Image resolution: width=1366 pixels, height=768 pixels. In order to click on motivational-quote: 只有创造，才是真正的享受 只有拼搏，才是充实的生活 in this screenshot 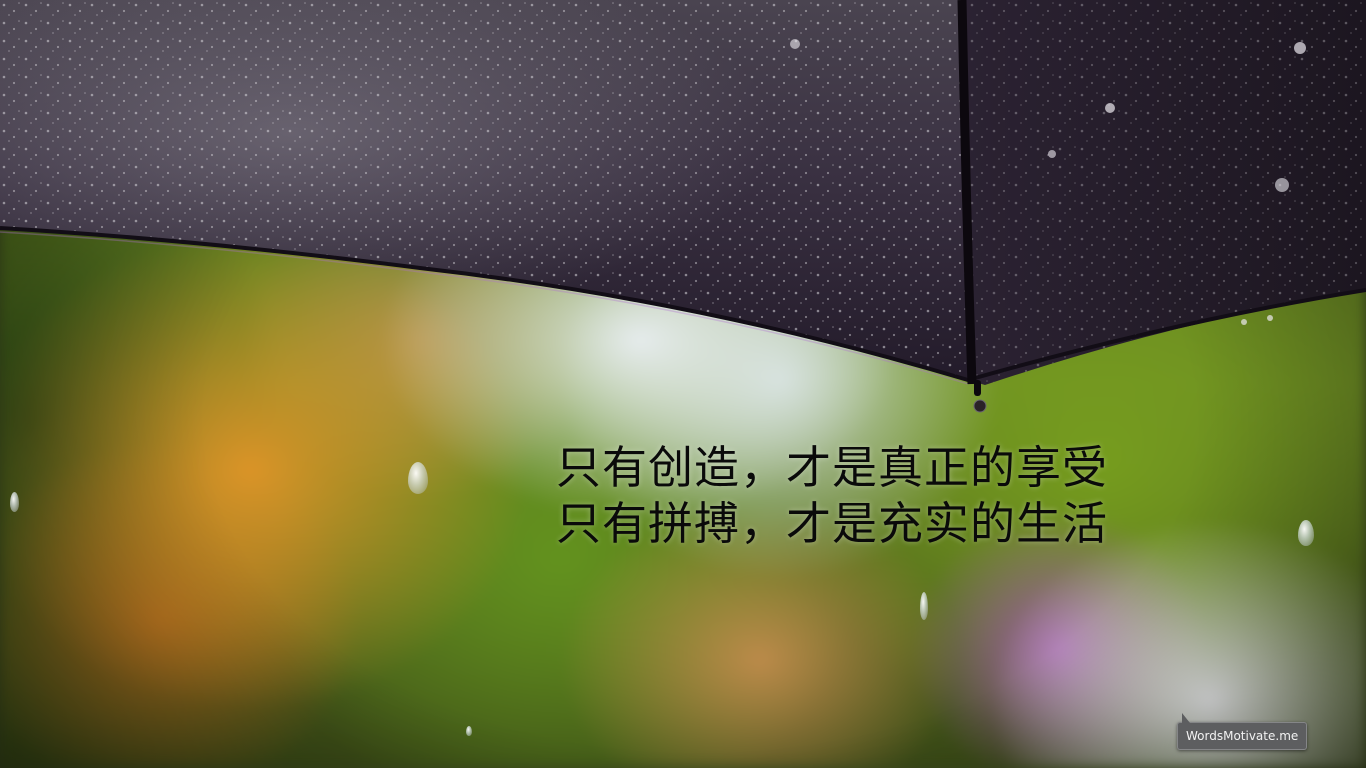, I will do `click(876, 496)`.